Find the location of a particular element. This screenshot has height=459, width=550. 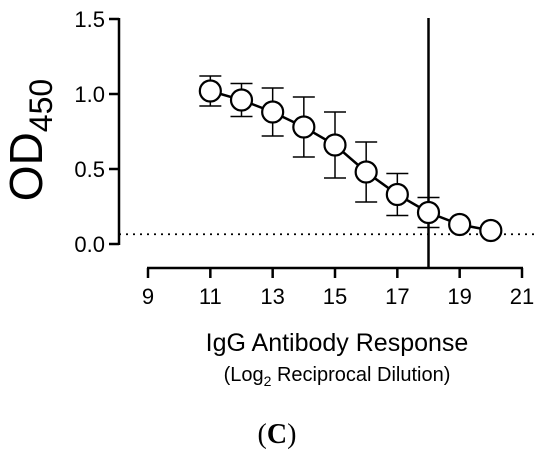

y-tick-label: 0.5 is located at coordinates (89, 169).